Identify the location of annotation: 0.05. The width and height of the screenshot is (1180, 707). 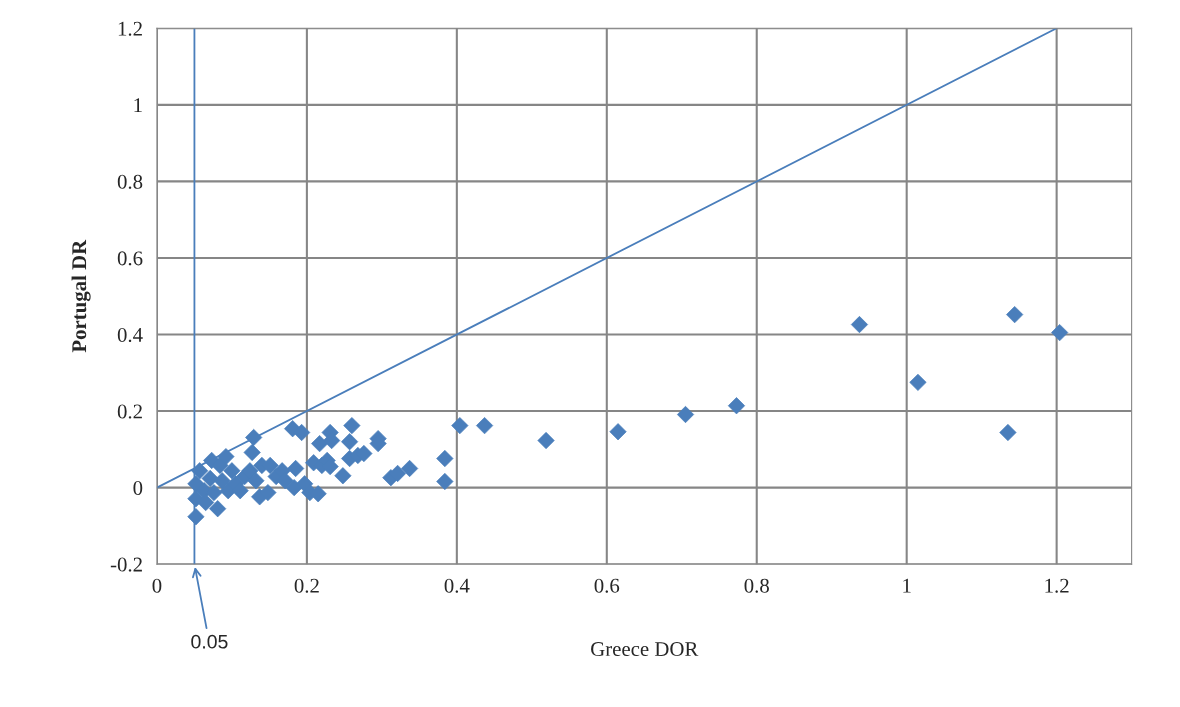
(209, 641).